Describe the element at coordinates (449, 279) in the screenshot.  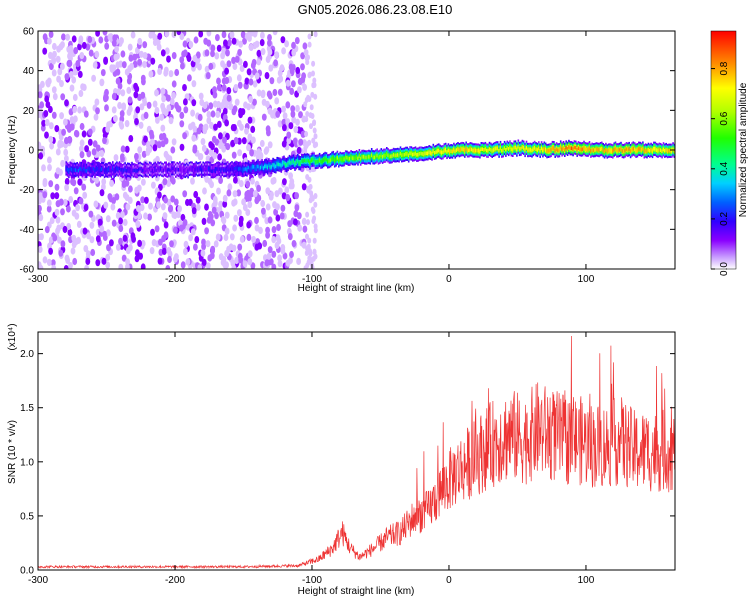
I see `spectrogram-x-tick-label: 0` at that location.